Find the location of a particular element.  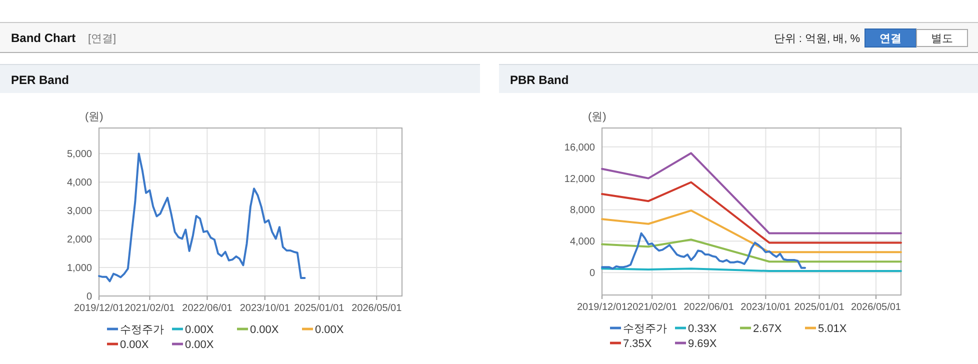

text: Band Chart is located at coordinates (43, 38).